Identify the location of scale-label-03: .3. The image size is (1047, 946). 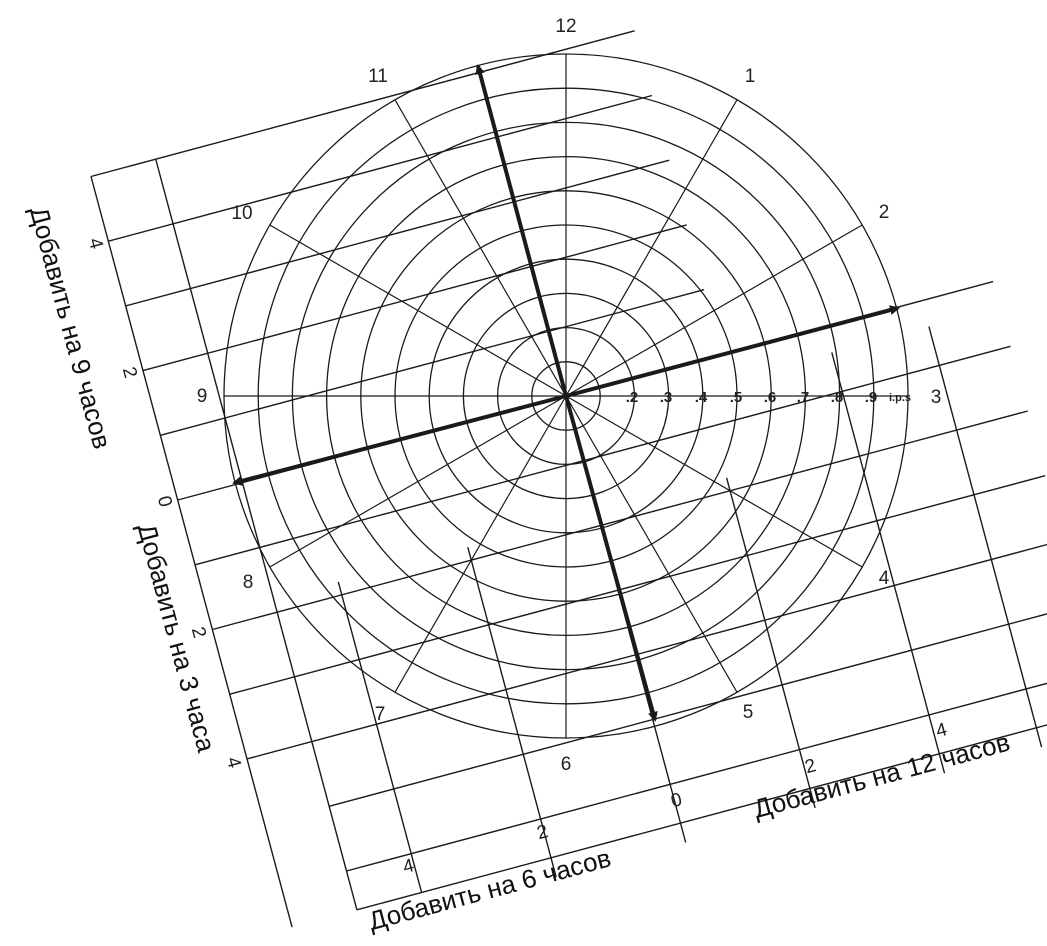
(666, 397).